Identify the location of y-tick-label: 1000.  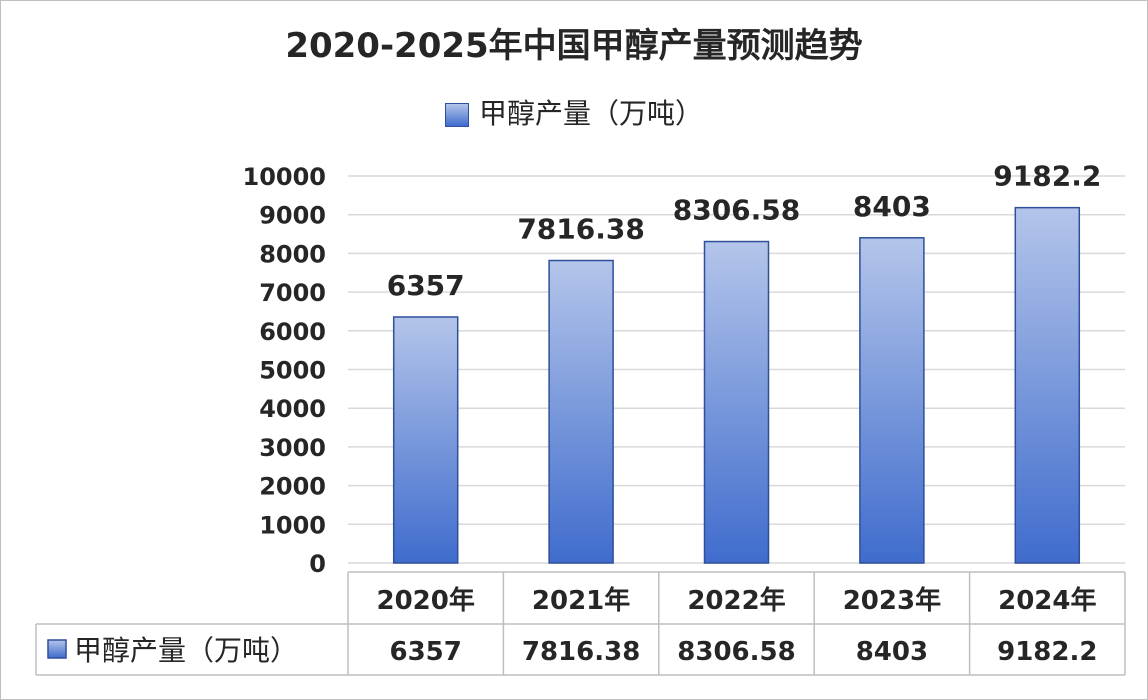
(292, 525).